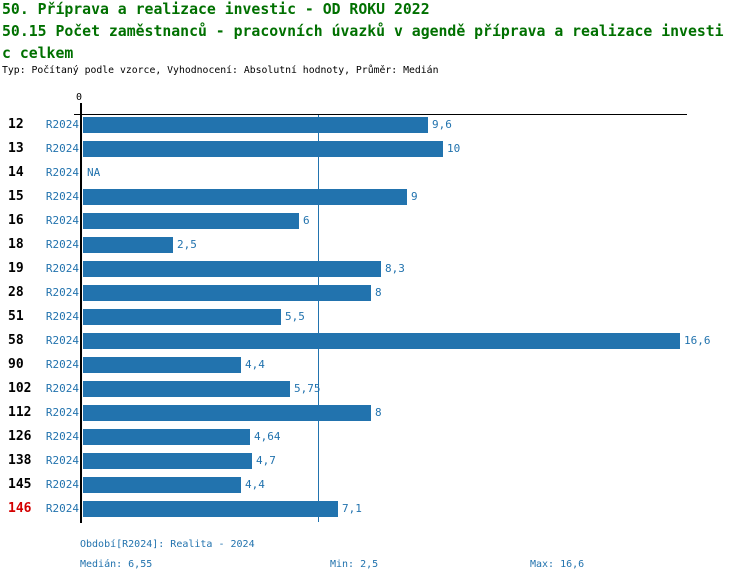 This screenshot has height=582, width=750. What do you see at coordinates (167, 544) in the screenshot?
I see `footer-period-label: Období[R2024]: Realita - 2024` at bounding box center [167, 544].